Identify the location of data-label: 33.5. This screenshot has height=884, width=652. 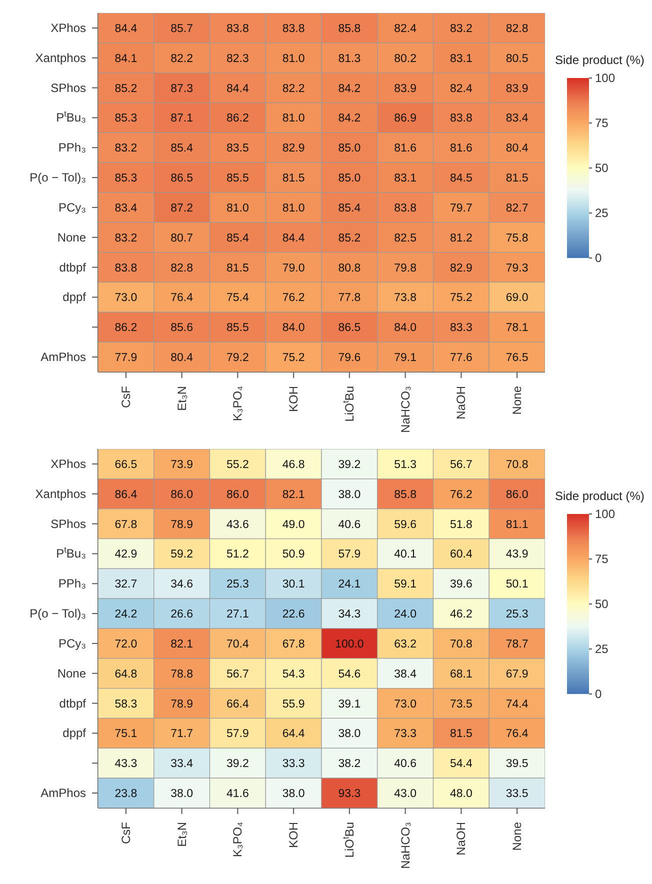
(517, 794).